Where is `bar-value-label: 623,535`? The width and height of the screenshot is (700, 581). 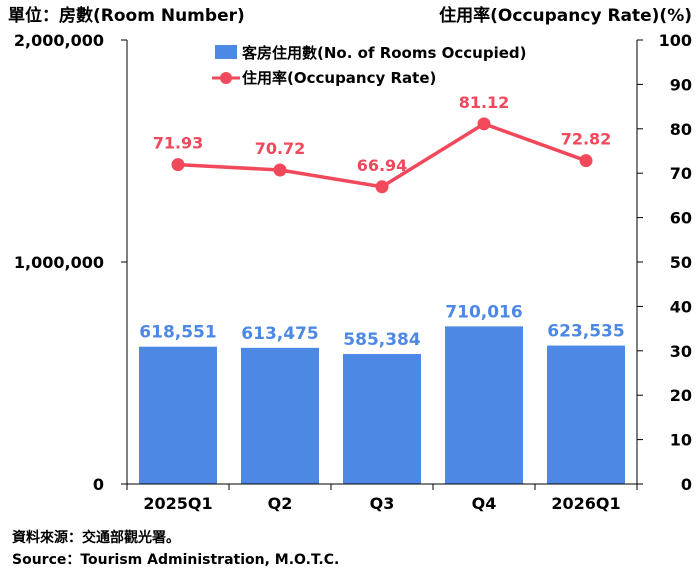
bar-value-label: 623,535 is located at coordinates (585, 332).